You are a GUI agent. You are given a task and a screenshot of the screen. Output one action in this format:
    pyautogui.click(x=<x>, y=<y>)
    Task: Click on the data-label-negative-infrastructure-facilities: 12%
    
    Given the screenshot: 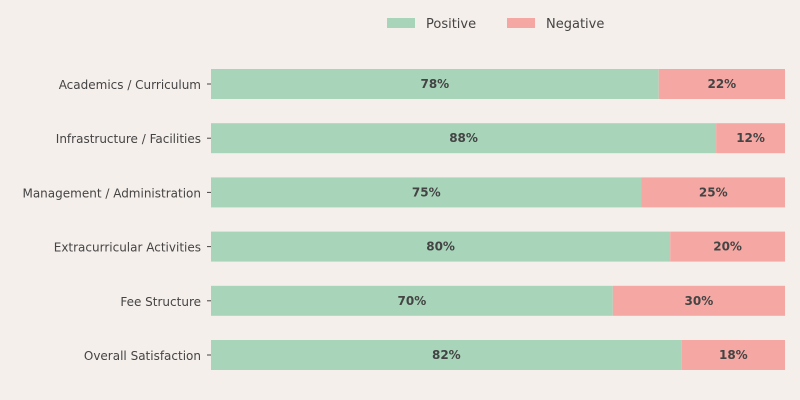 What is the action you would take?
    pyautogui.click(x=750, y=138)
    